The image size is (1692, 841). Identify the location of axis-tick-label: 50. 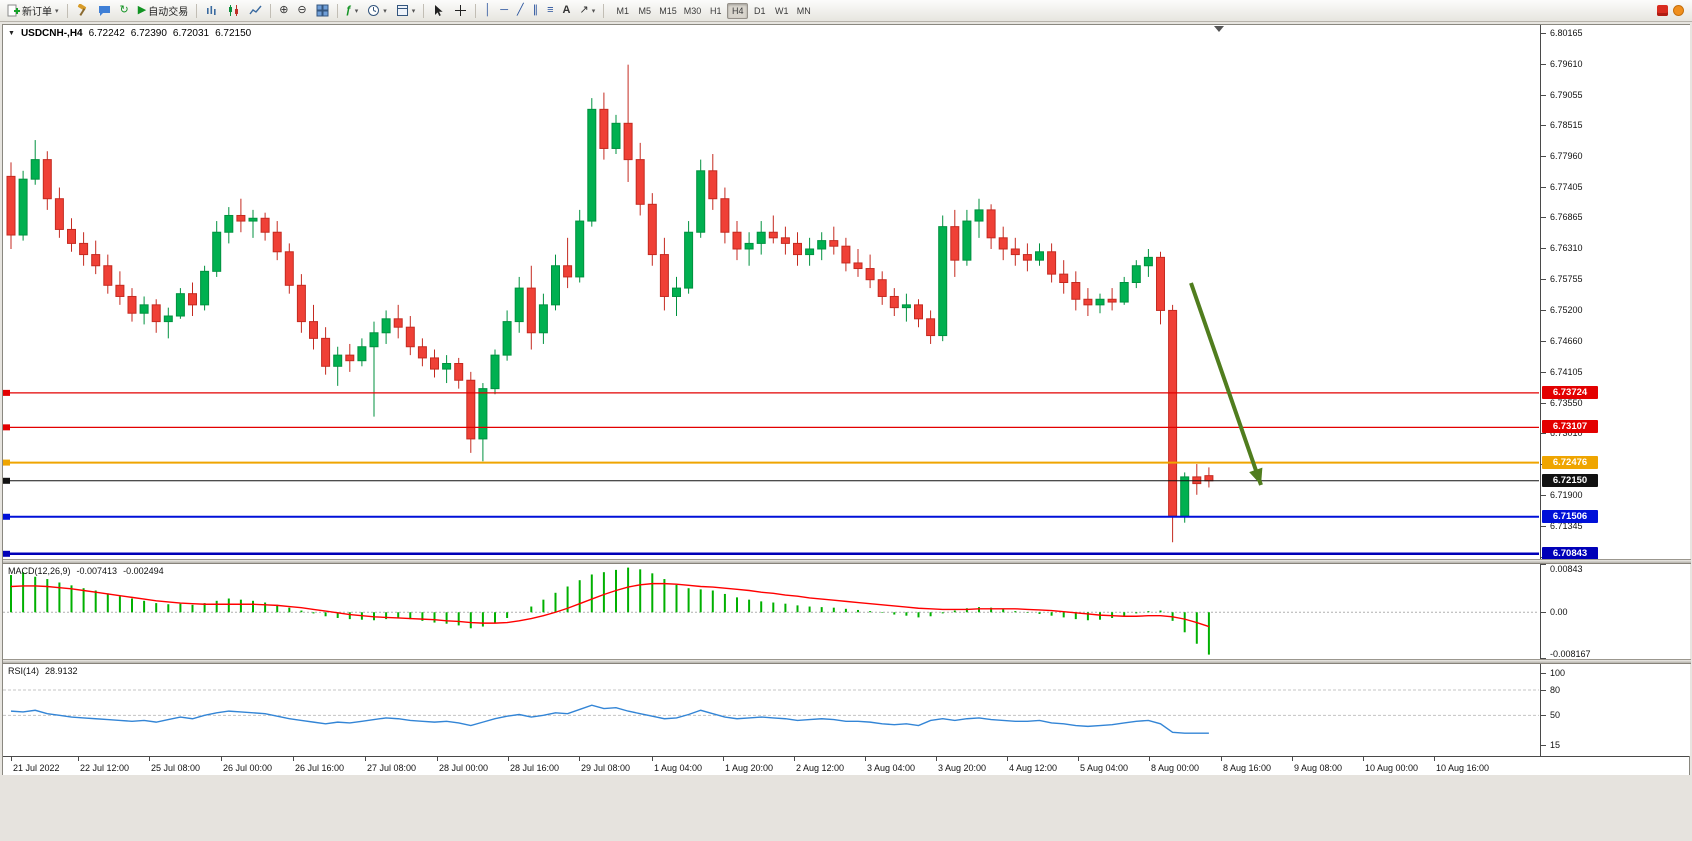
(1555, 715).